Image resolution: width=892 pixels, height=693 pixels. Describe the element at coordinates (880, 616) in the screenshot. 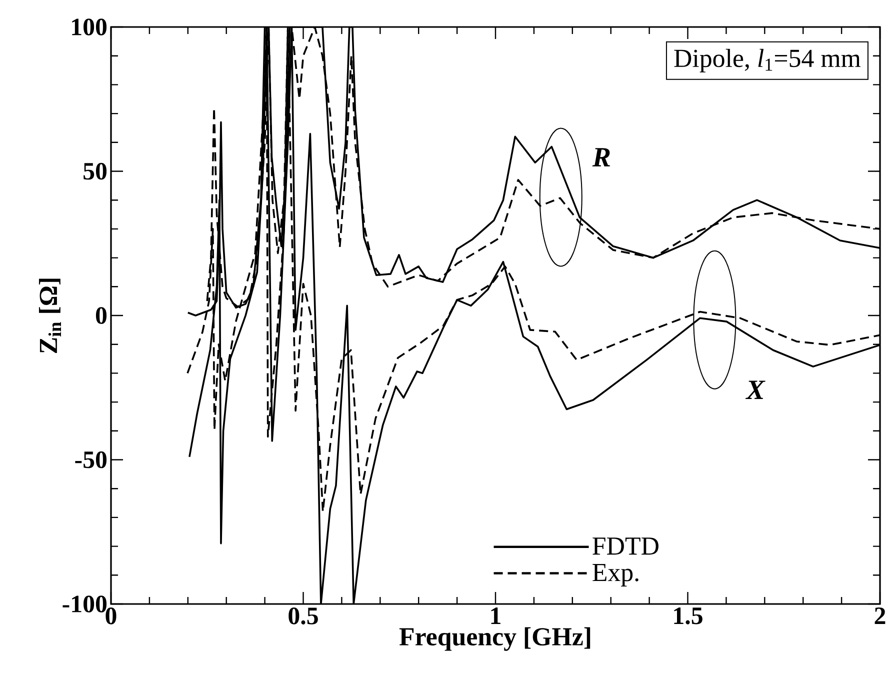

I see `x-tick-label: 2` at that location.